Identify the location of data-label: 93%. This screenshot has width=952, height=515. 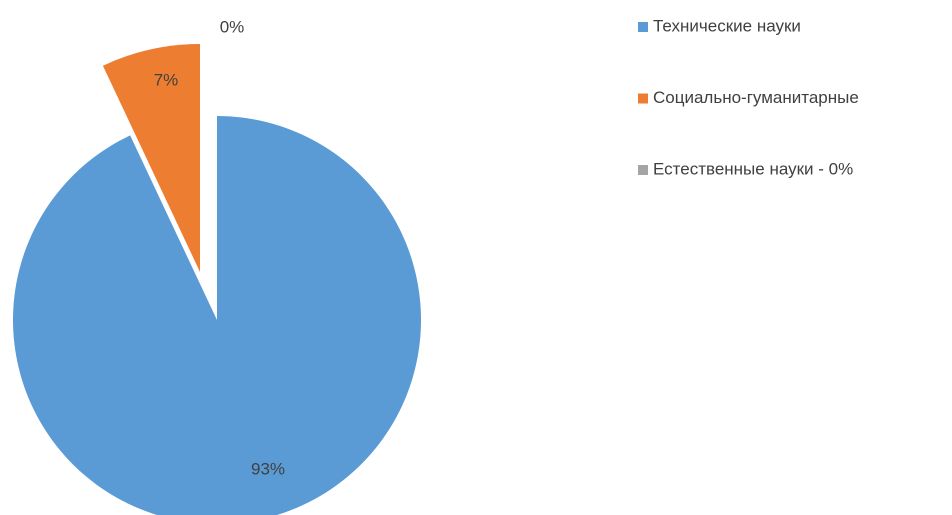
(268, 468).